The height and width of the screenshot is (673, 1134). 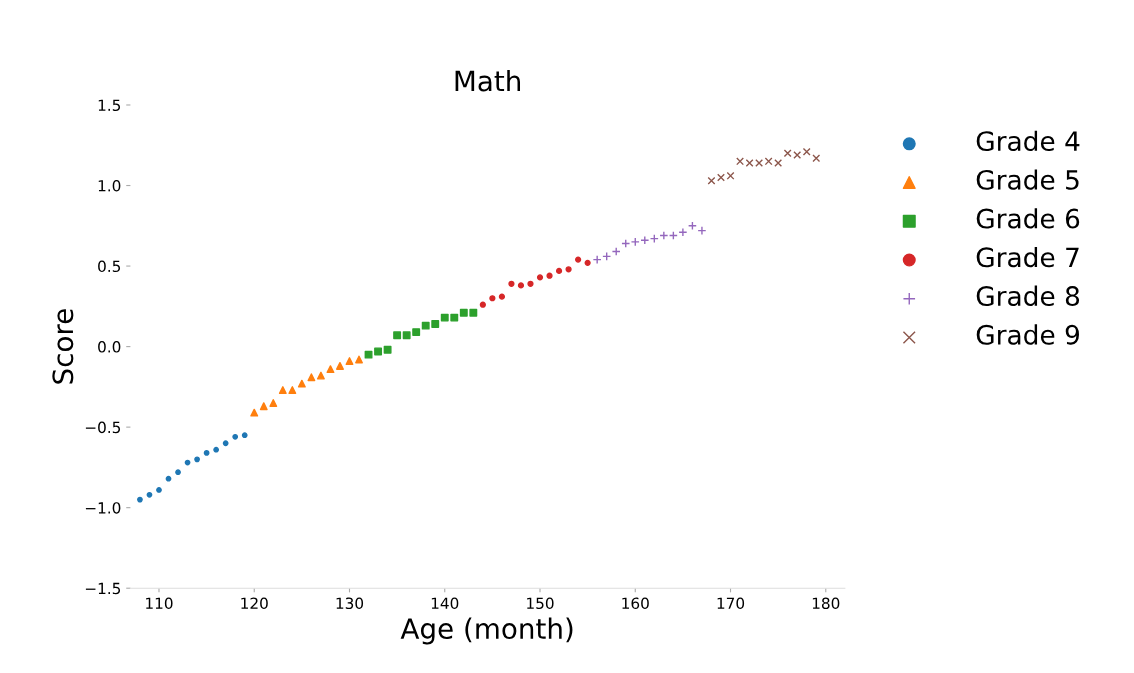 I want to click on x-tick-label: 140, so click(x=445, y=603).